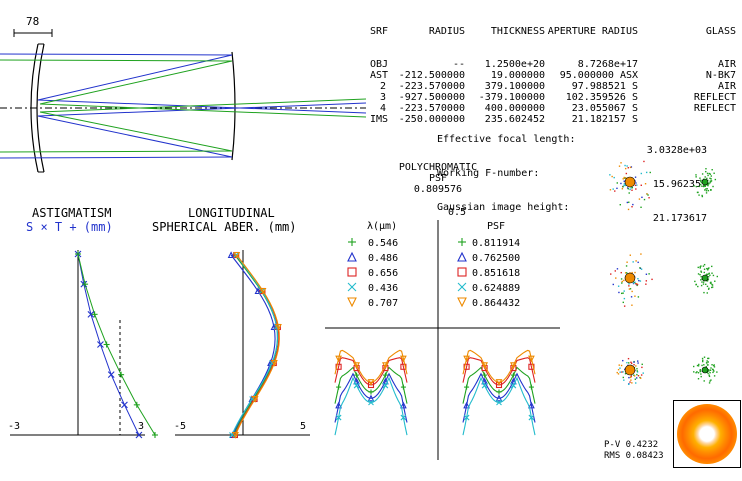 This screenshot has height=481, width=742. What do you see at coordinates (517, 75) in the screenshot?
I see `table-cell: 19.000000` at bounding box center [517, 75].